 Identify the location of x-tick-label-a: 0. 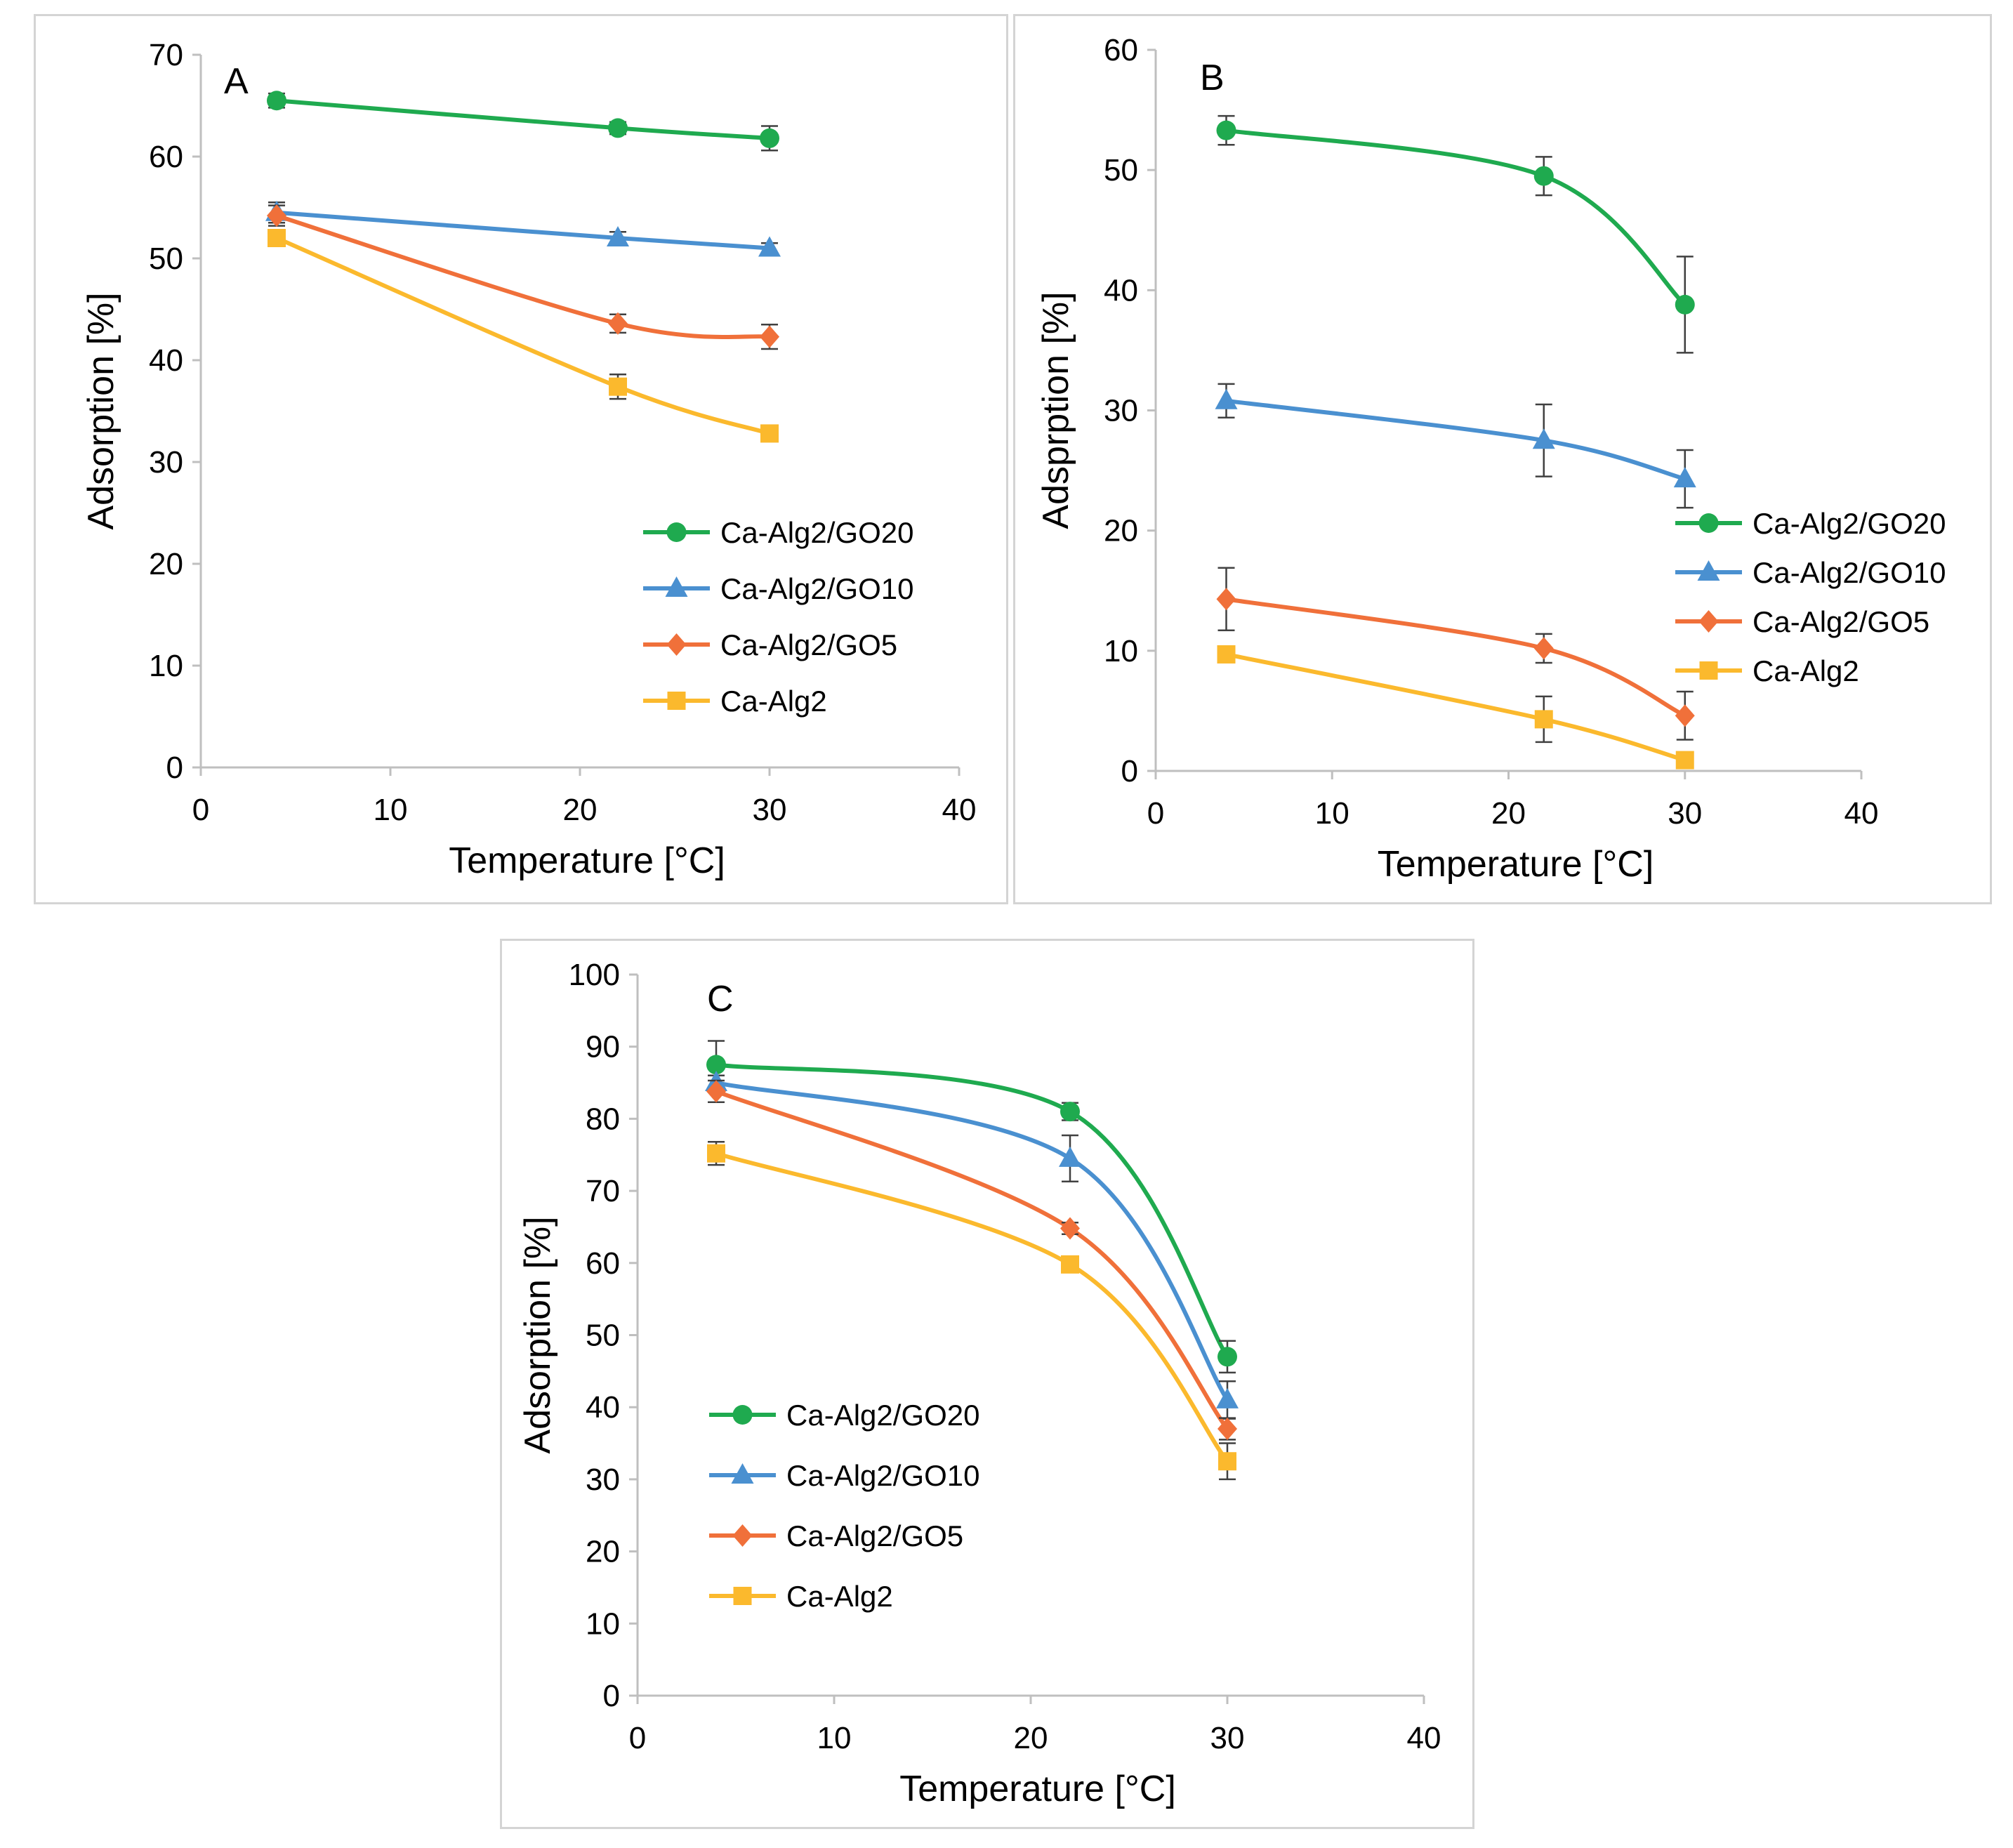
(200, 810).